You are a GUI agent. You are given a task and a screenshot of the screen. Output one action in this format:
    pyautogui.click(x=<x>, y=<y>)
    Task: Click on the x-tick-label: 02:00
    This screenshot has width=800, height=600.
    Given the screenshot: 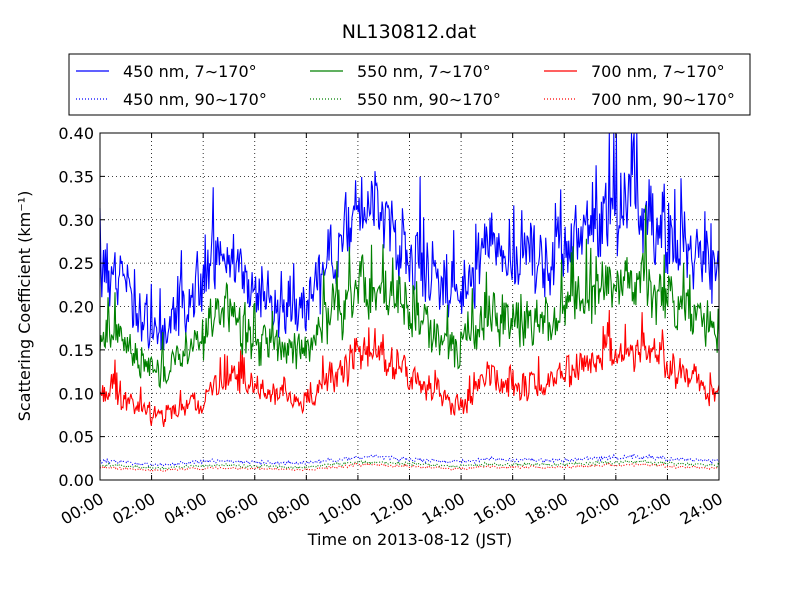 What is the action you would take?
    pyautogui.click(x=133, y=509)
    